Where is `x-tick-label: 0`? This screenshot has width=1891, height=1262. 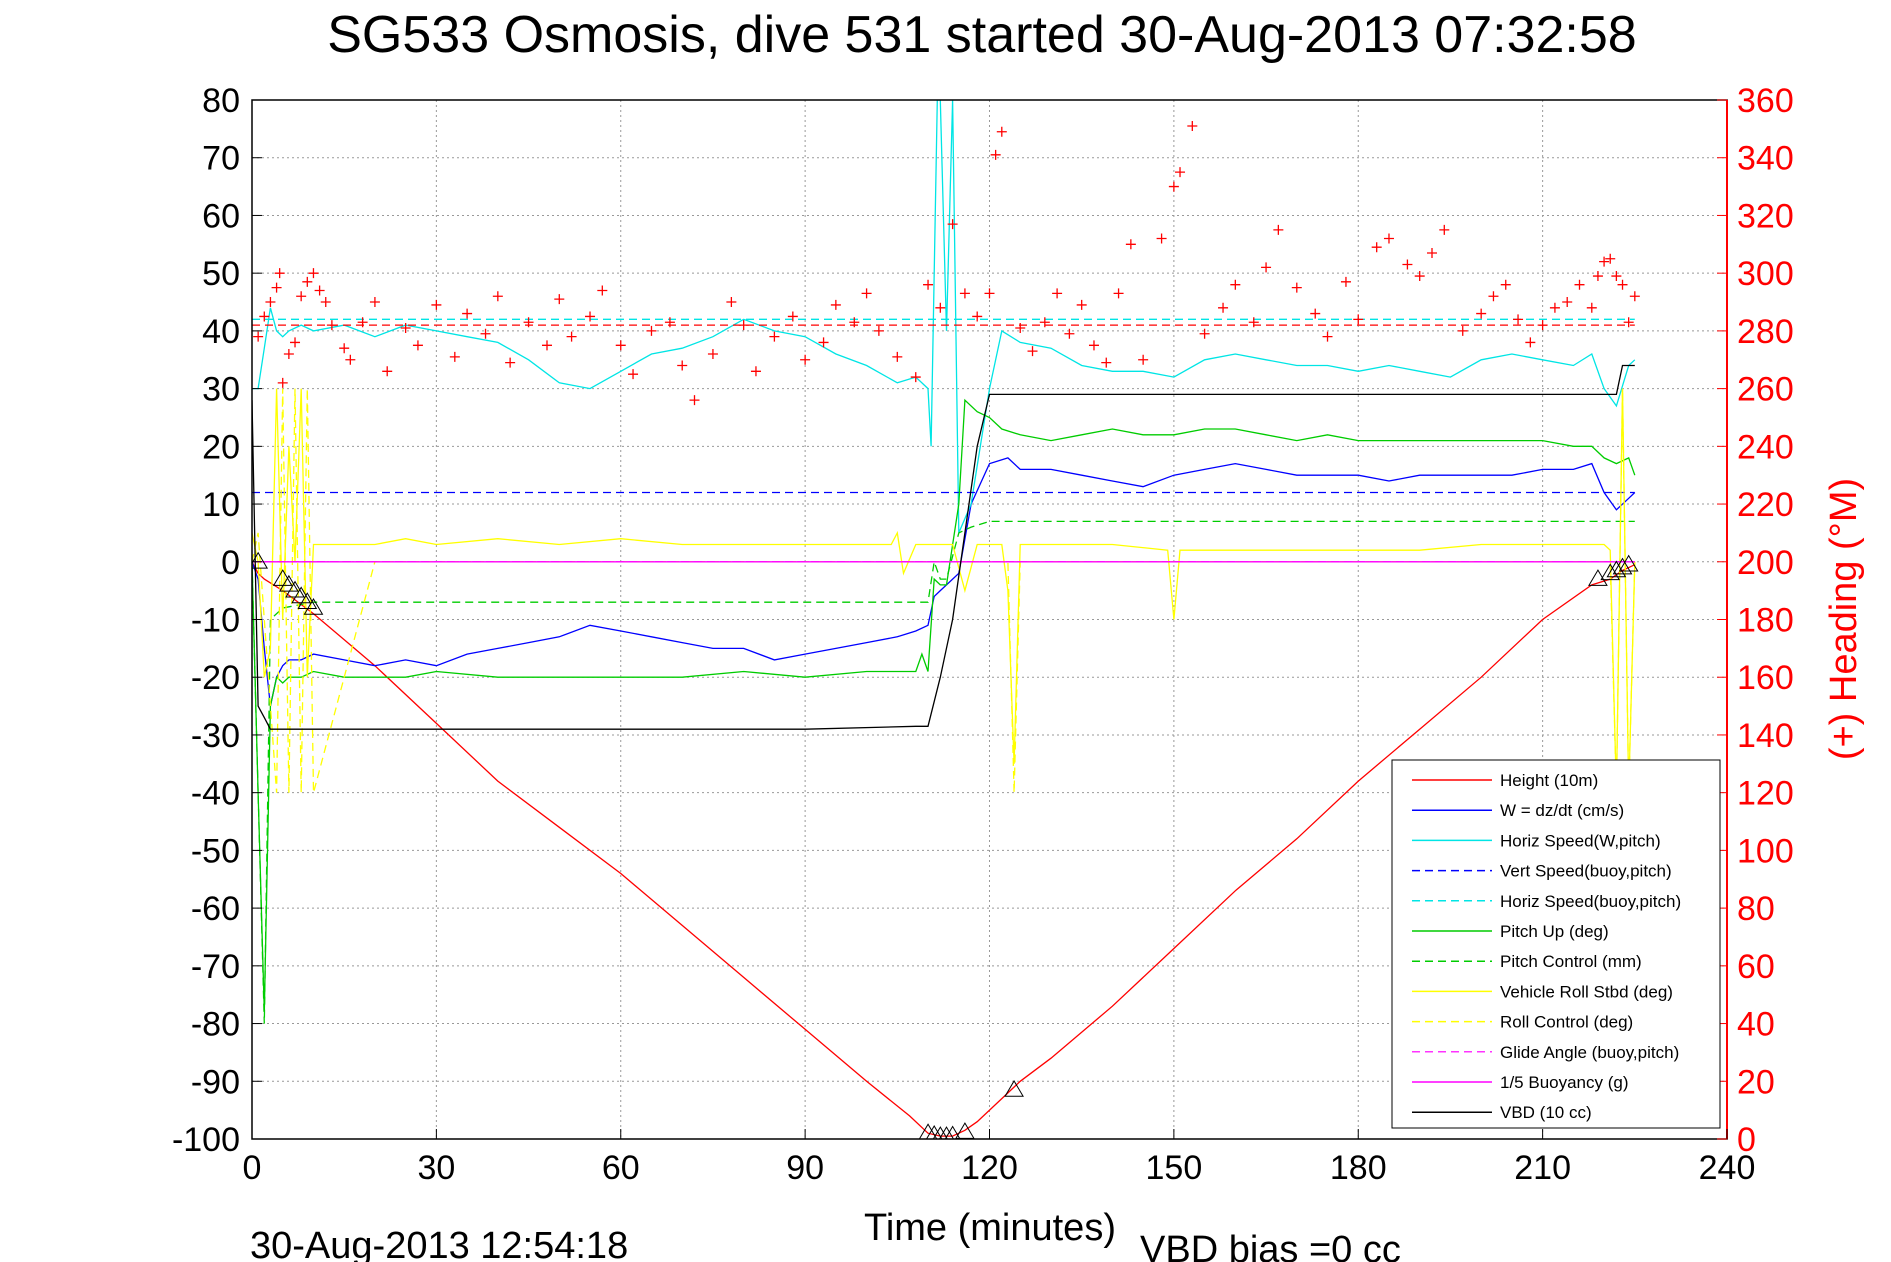
x-tick-label: 0 is located at coordinates (252, 1168).